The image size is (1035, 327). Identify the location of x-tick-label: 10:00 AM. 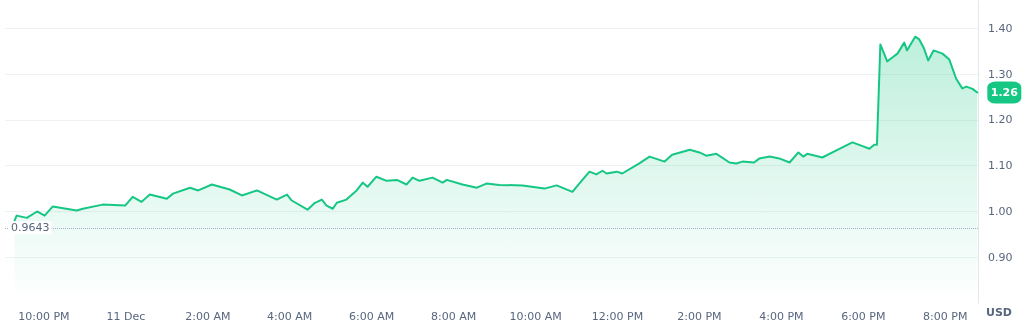
(535, 316).